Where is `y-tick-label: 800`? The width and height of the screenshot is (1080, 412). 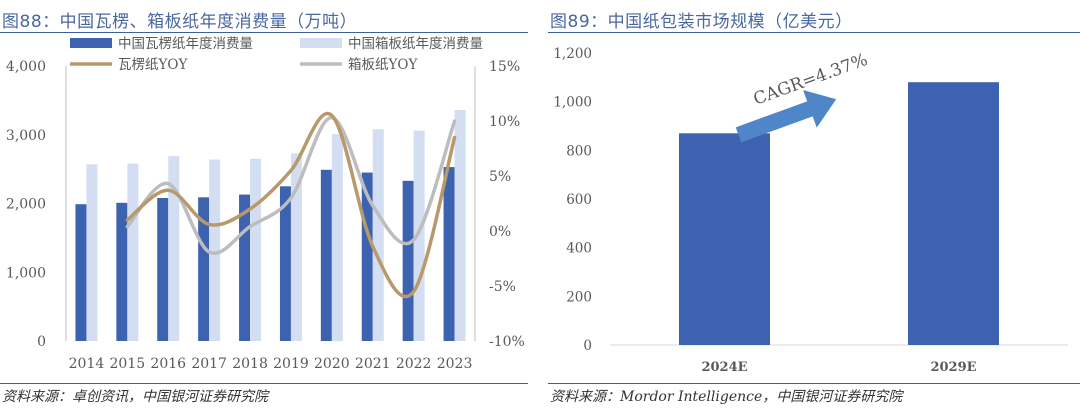 y-tick-label: 800 is located at coordinates (579, 151).